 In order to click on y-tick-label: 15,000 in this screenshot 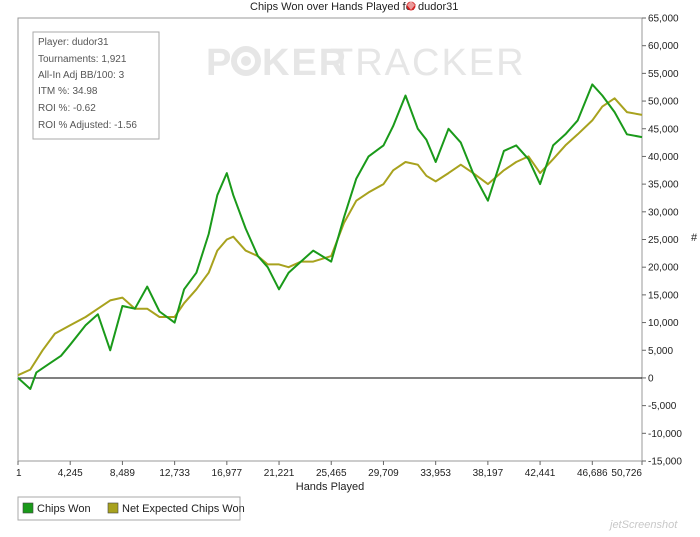, I will do `click(663, 295)`.